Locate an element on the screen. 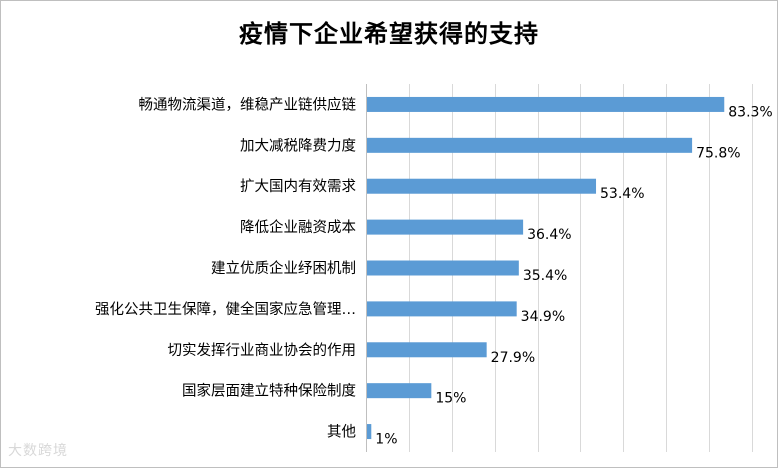 The height and width of the screenshot is (468, 778). category-label: 扩大国内有效需求 is located at coordinates (298, 186).